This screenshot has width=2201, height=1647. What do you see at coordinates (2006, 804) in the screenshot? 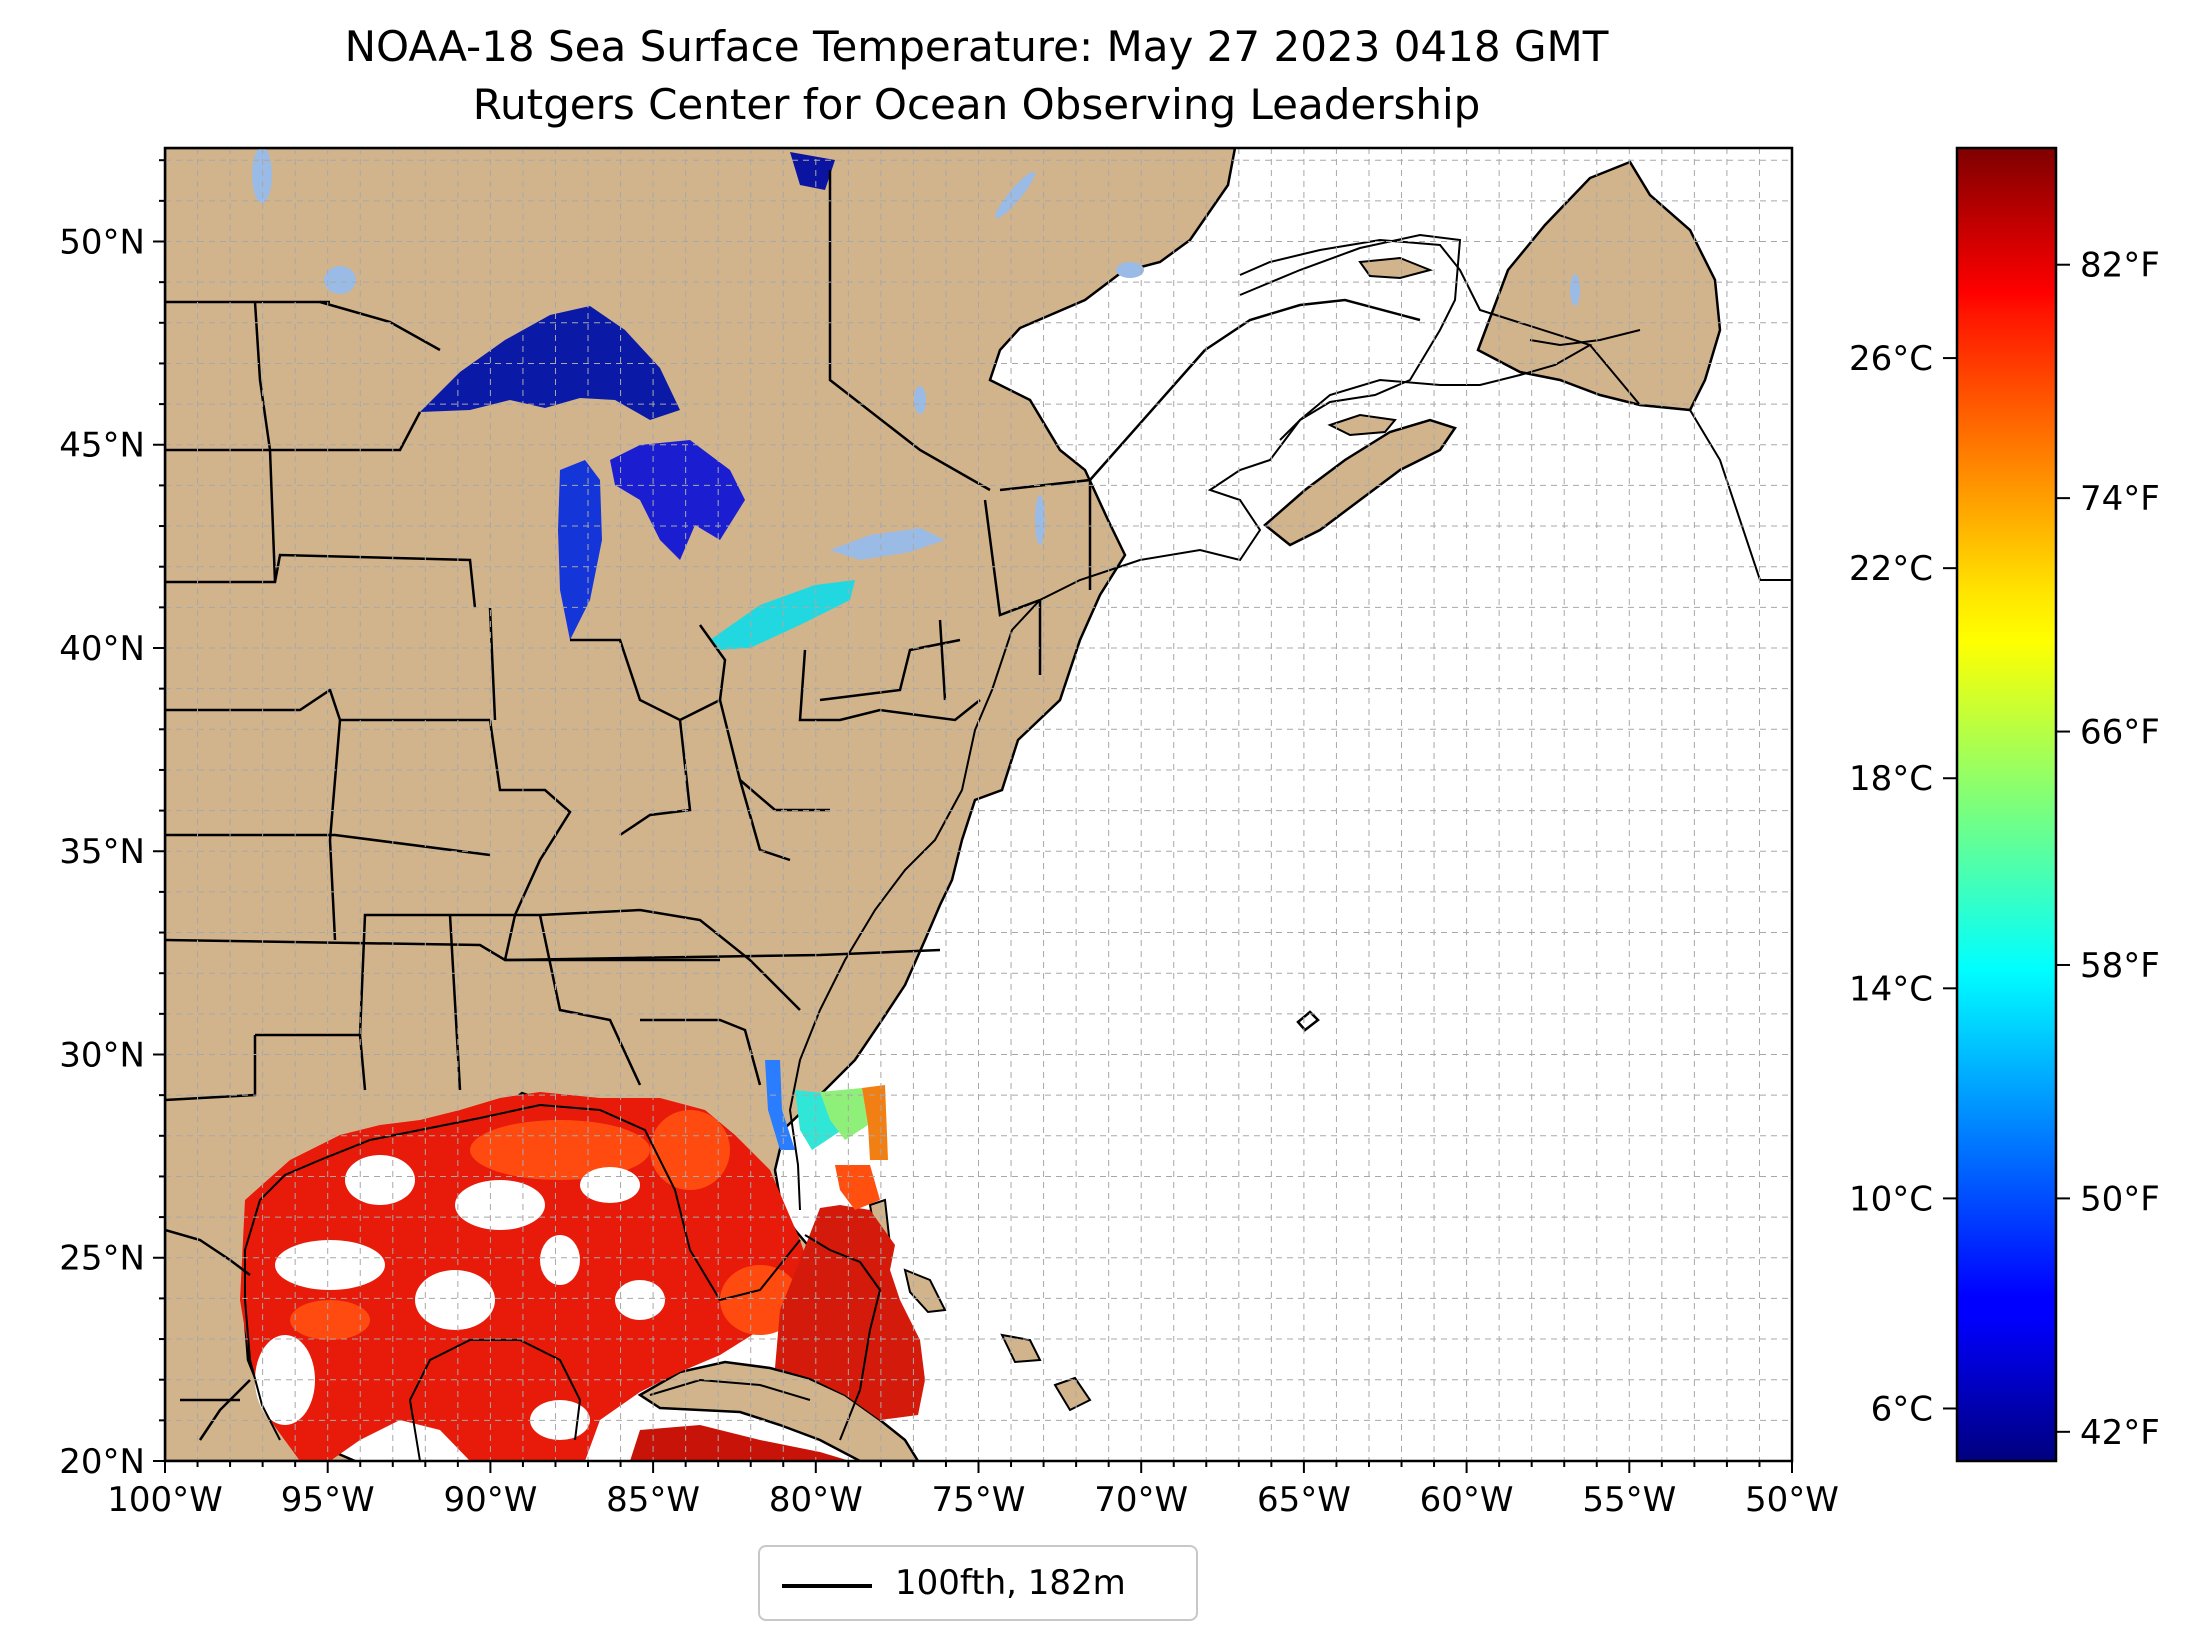
I see `colorbar` at bounding box center [2006, 804].